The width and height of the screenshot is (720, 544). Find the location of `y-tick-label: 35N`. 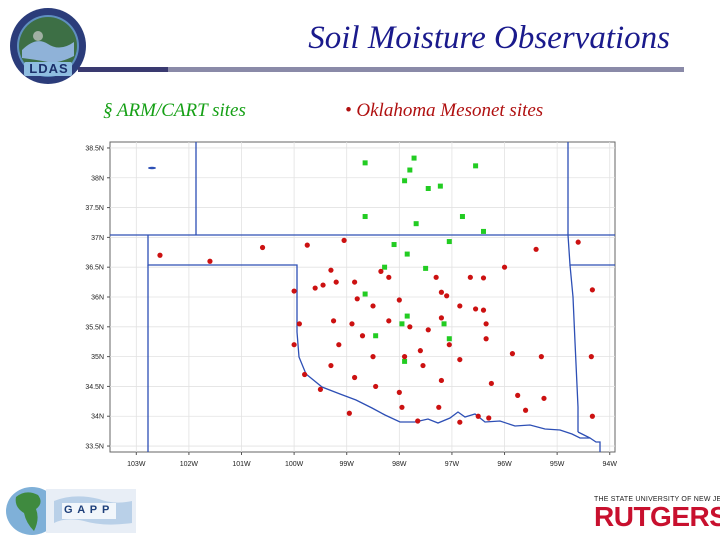

y-tick-label: 35N is located at coordinates (97, 357).